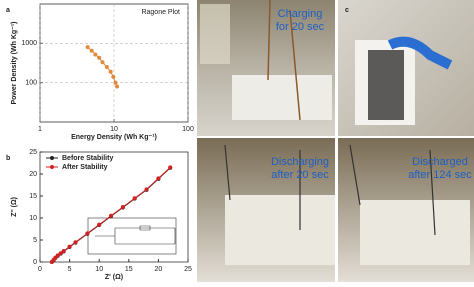 This screenshot has width=474, height=287. I want to click on panel-label: b, so click(8, 158).